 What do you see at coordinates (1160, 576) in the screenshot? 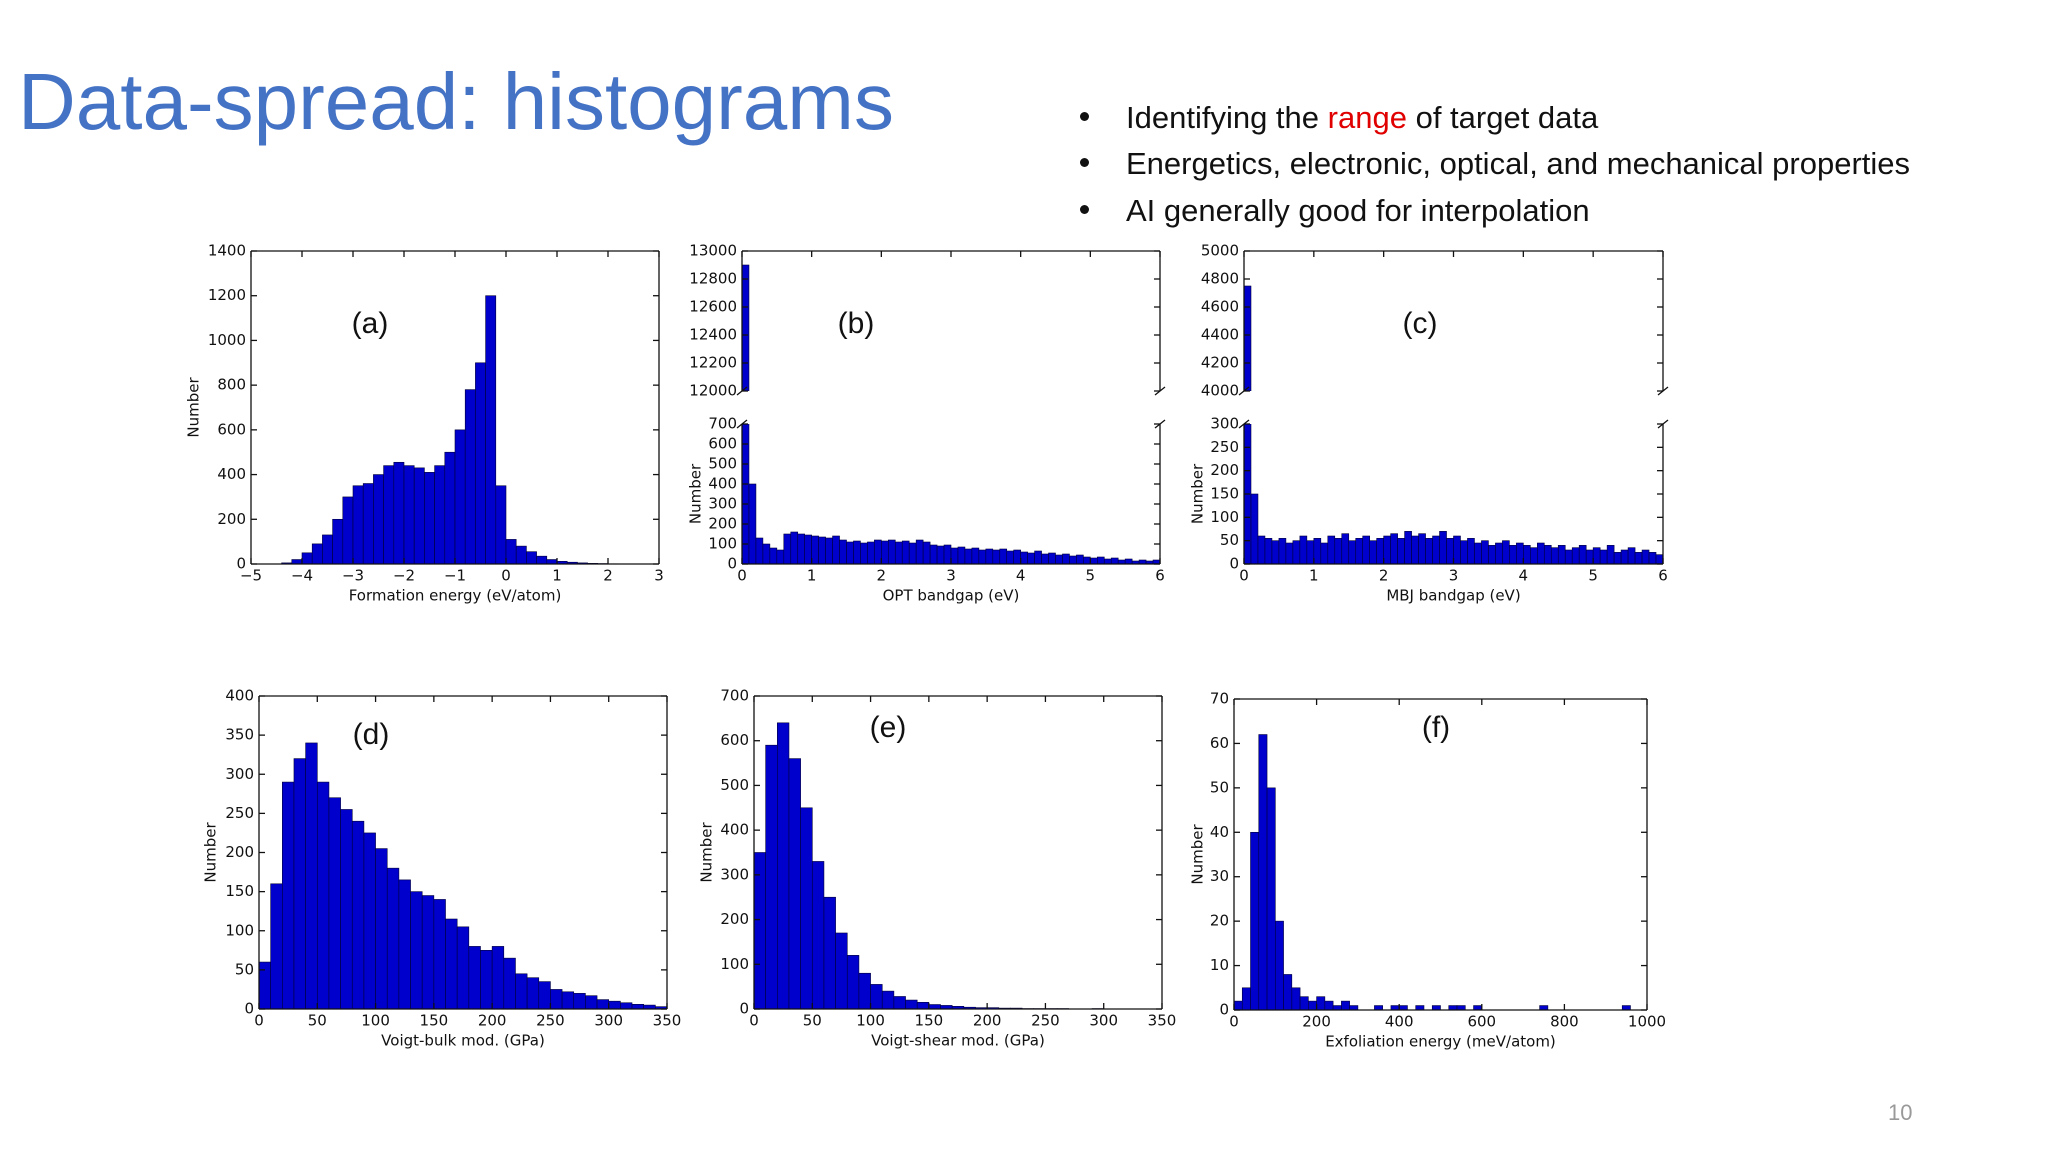
I see `x-tick-label: 6` at bounding box center [1160, 576].